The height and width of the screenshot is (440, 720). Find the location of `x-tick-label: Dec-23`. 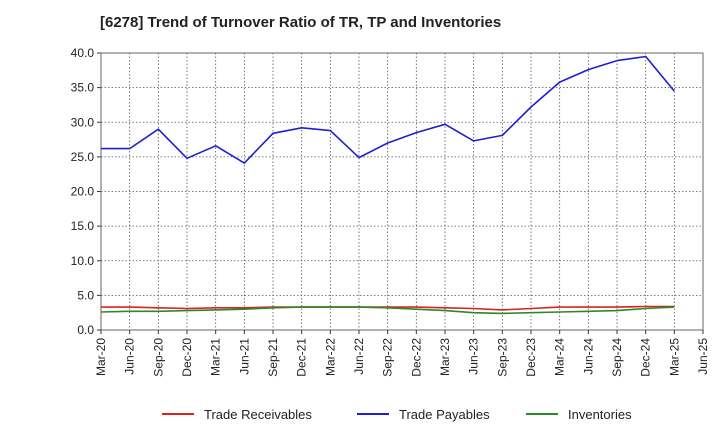

x-tick-label: Dec-23 is located at coordinates (531, 357).